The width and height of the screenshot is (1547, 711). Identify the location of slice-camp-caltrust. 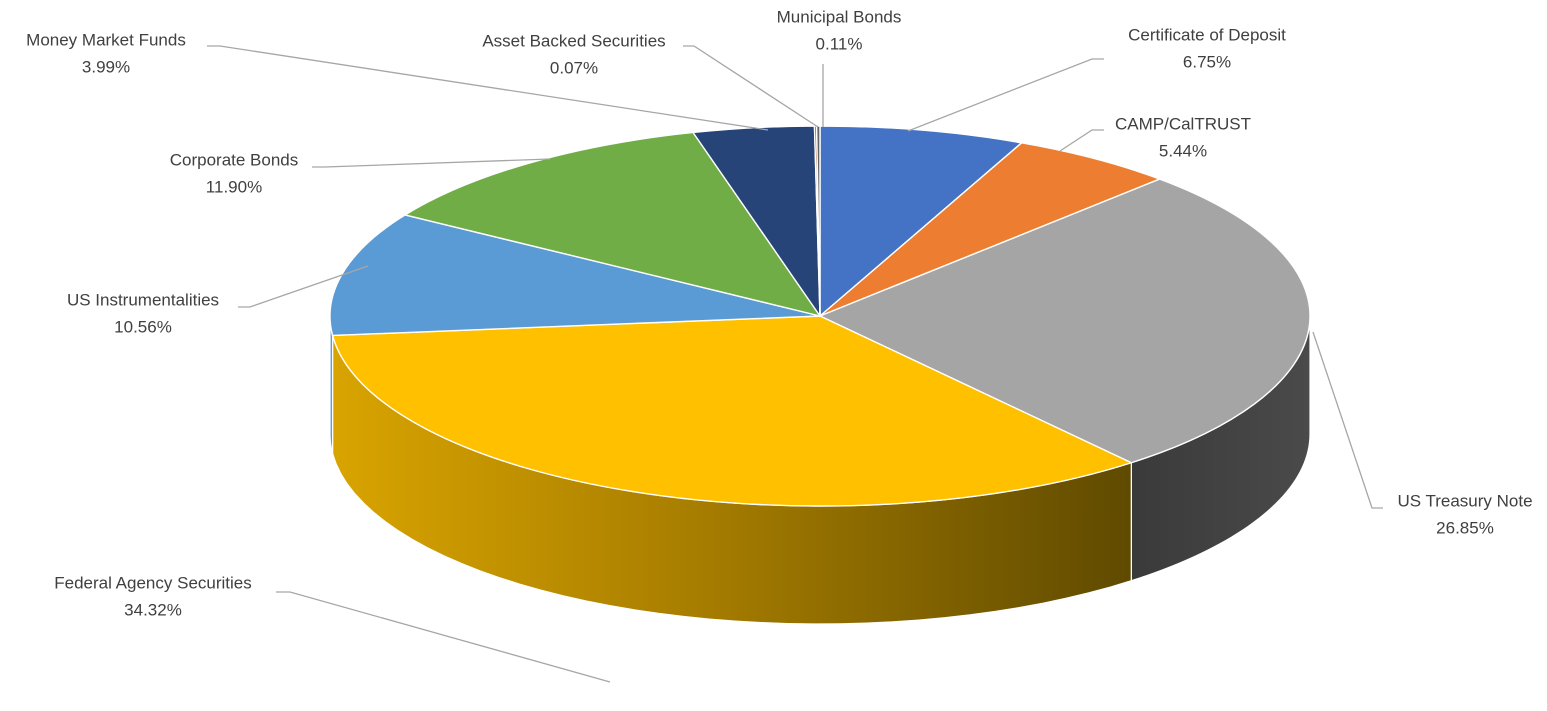
(990, 229).